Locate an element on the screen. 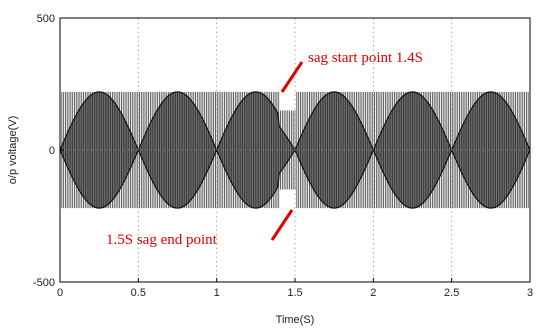 This screenshot has height=329, width=536. sag-notch-bottom is located at coordinates (287, 200).